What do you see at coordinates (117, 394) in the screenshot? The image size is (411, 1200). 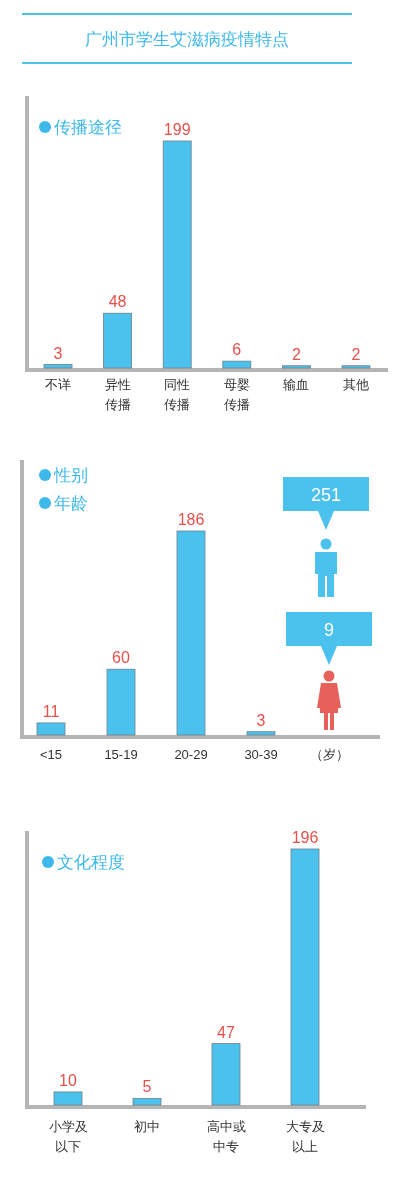 I see `x-tick-label: 异性传播` at bounding box center [117, 394].